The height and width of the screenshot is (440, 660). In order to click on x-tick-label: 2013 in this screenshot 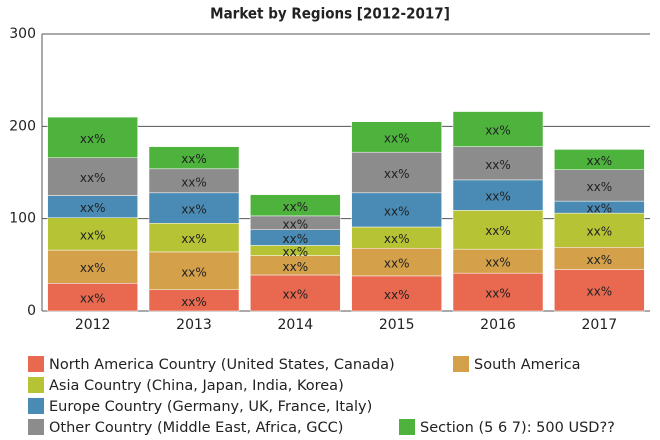, I will do `click(194, 325)`.